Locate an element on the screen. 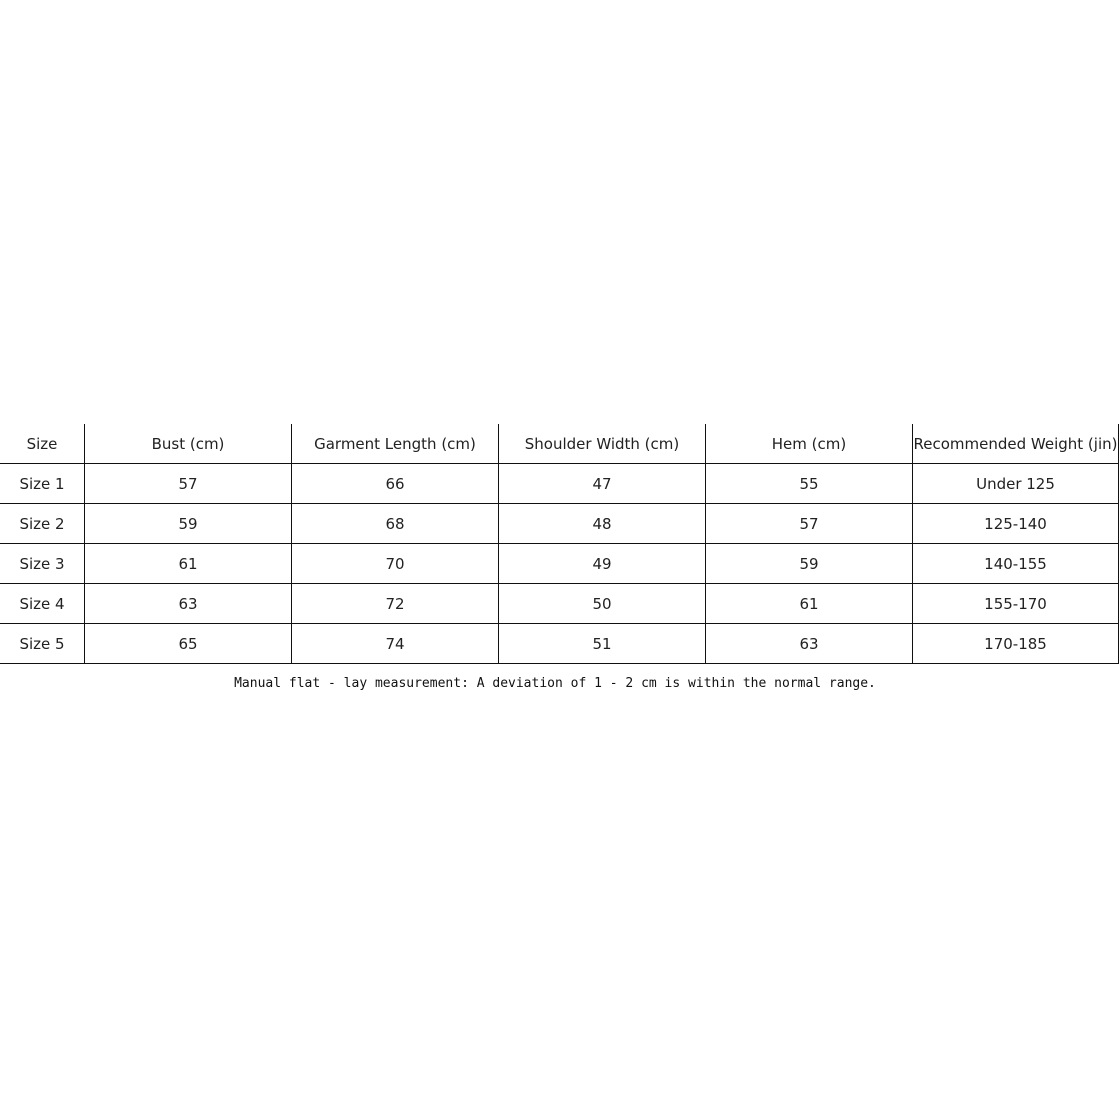  table-cell: Size 2 is located at coordinates (42, 523).